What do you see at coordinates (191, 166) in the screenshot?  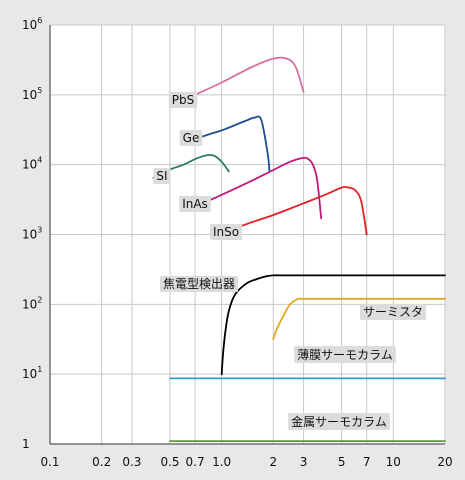 I see `series-line-si` at bounding box center [191, 166].